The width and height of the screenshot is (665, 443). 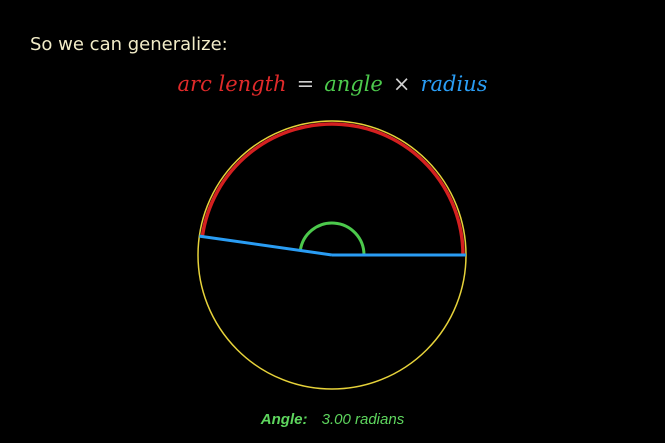 What do you see at coordinates (284, 419) in the screenshot?
I see `angle-label: Angle:` at bounding box center [284, 419].